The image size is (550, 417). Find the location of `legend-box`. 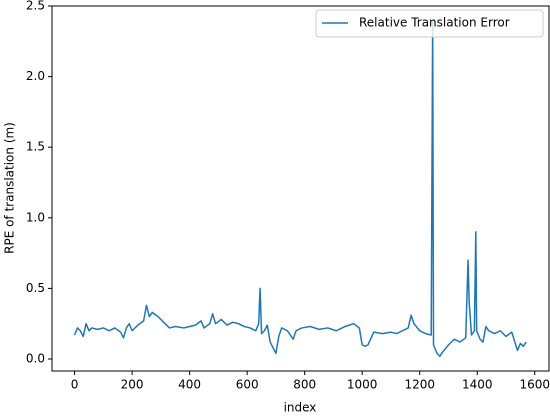

legend-box is located at coordinates (429, 23).